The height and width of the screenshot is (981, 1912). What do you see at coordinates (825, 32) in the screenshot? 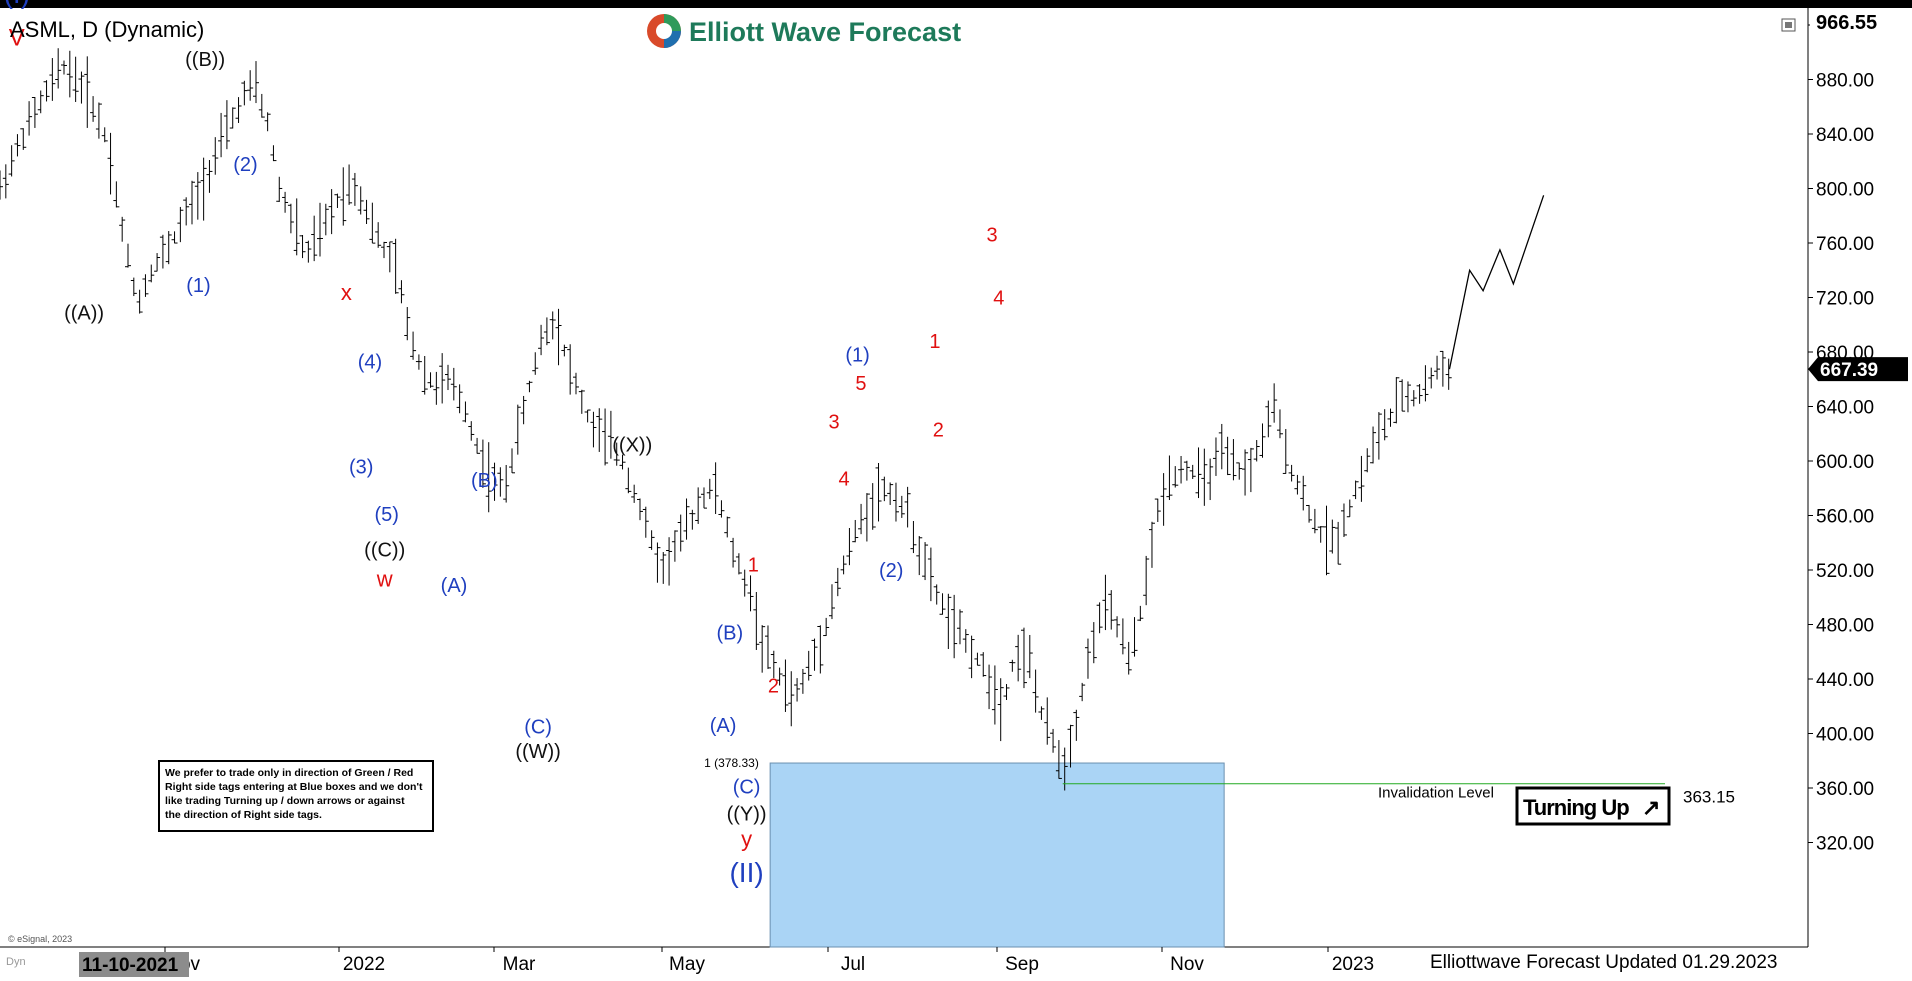
I see `logo-text: Elliott Wave Forecast` at bounding box center [825, 32].